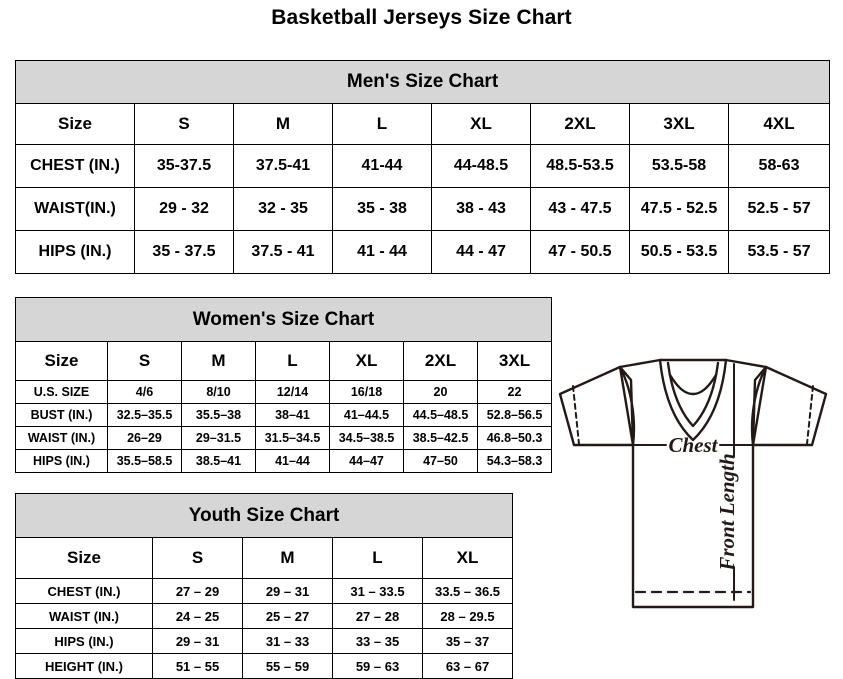  I want to click on womens-waist-3xl: 46.8–50.3, so click(514, 438).